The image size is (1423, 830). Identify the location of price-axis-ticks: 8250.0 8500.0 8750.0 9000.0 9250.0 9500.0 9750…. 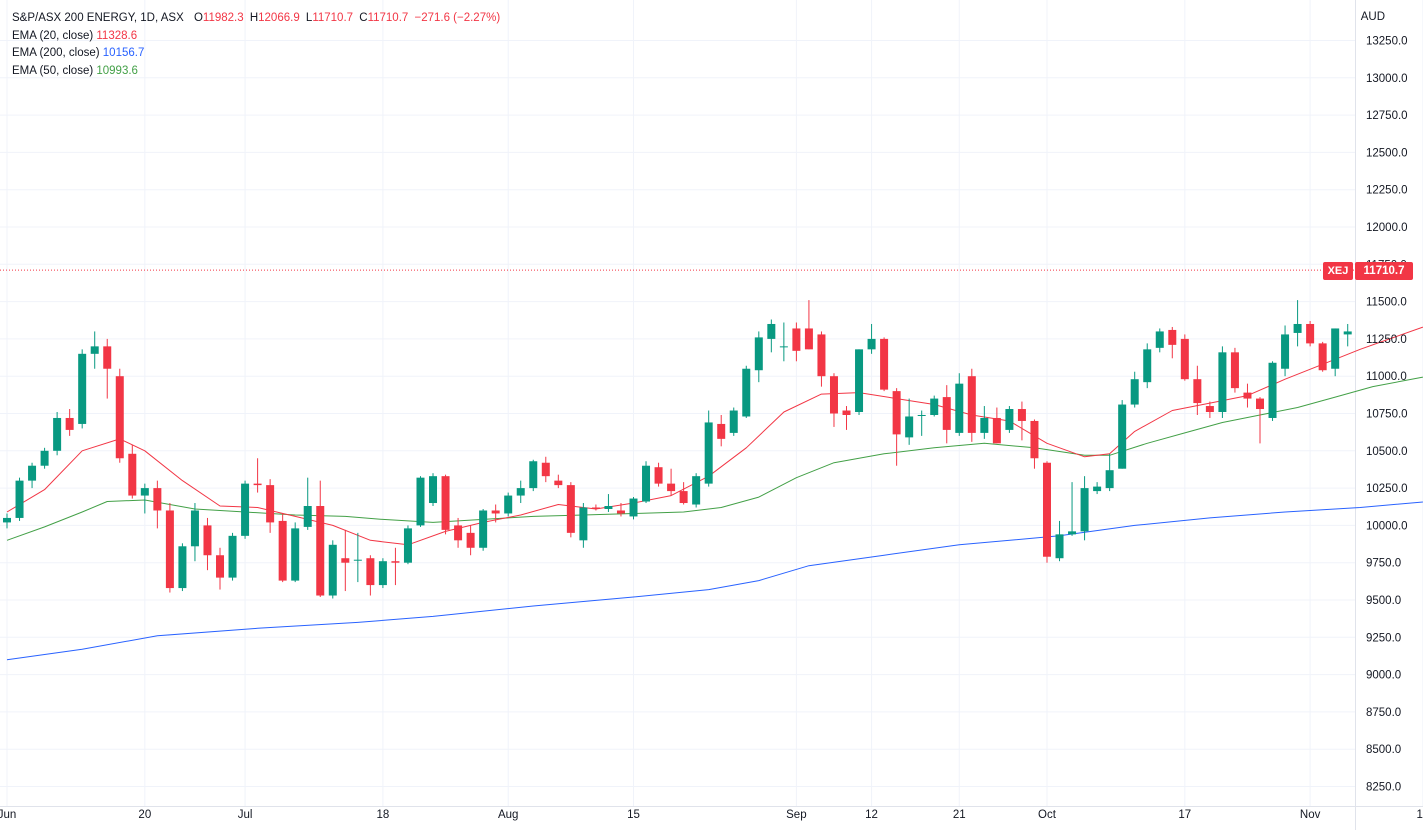
(1387, 415).